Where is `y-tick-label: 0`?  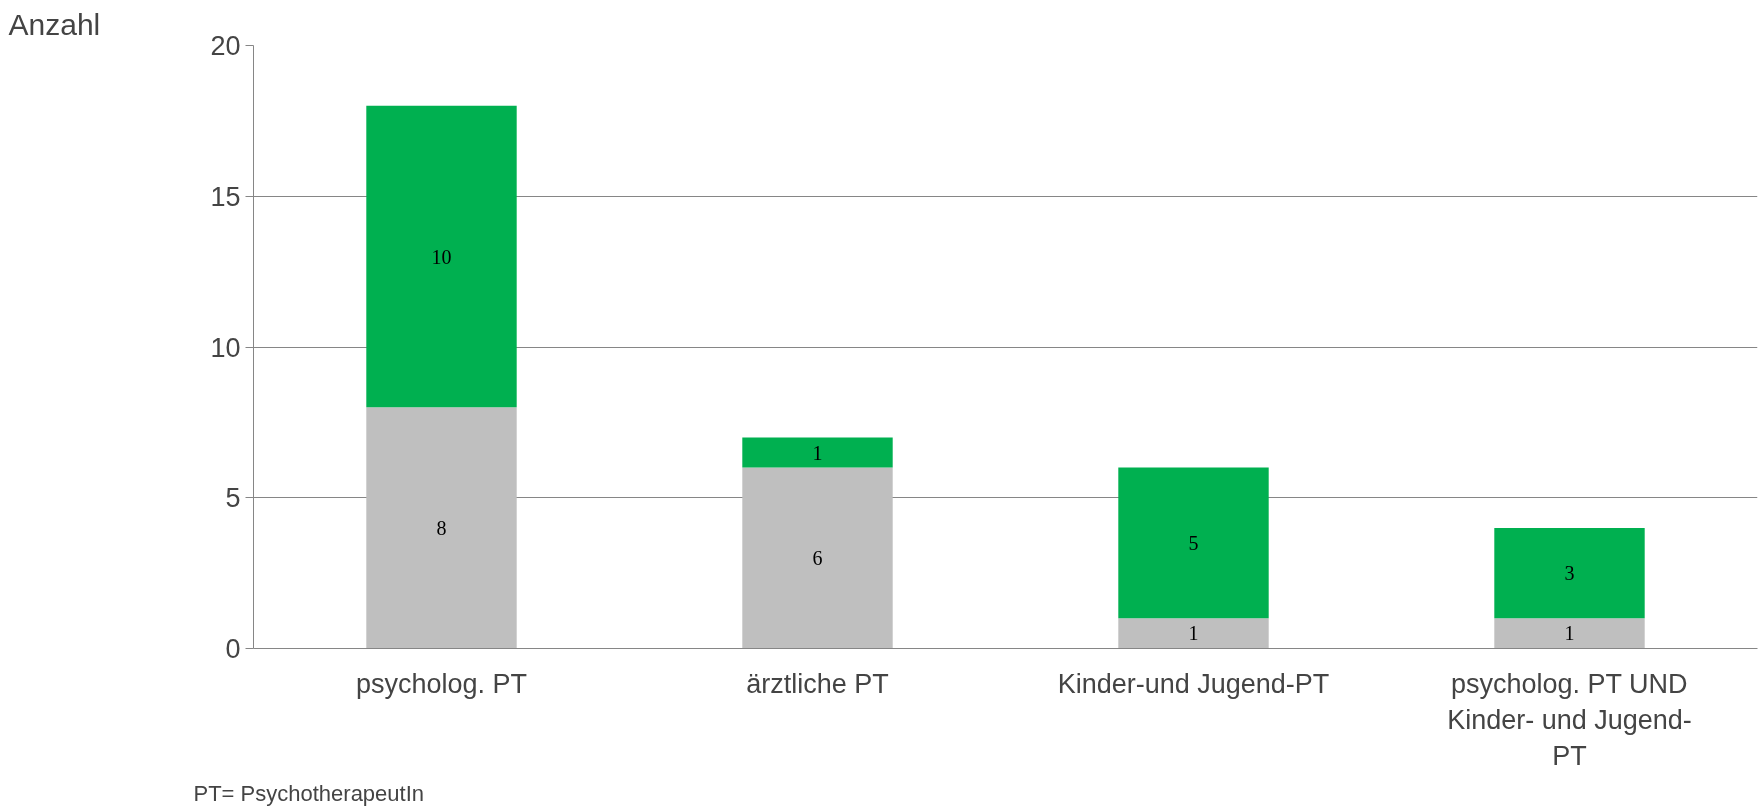 y-tick-label: 0 is located at coordinates (233, 649).